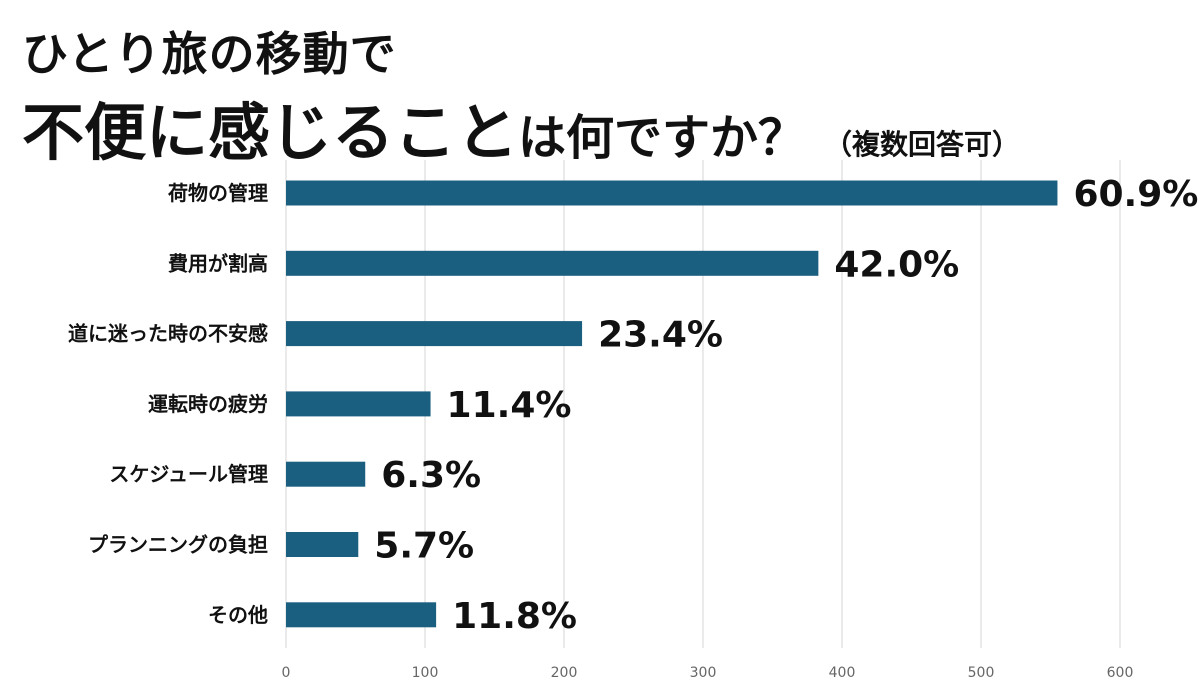 The image size is (1200, 700). I want to click on data-label: 5.7%, so click(424, 546).